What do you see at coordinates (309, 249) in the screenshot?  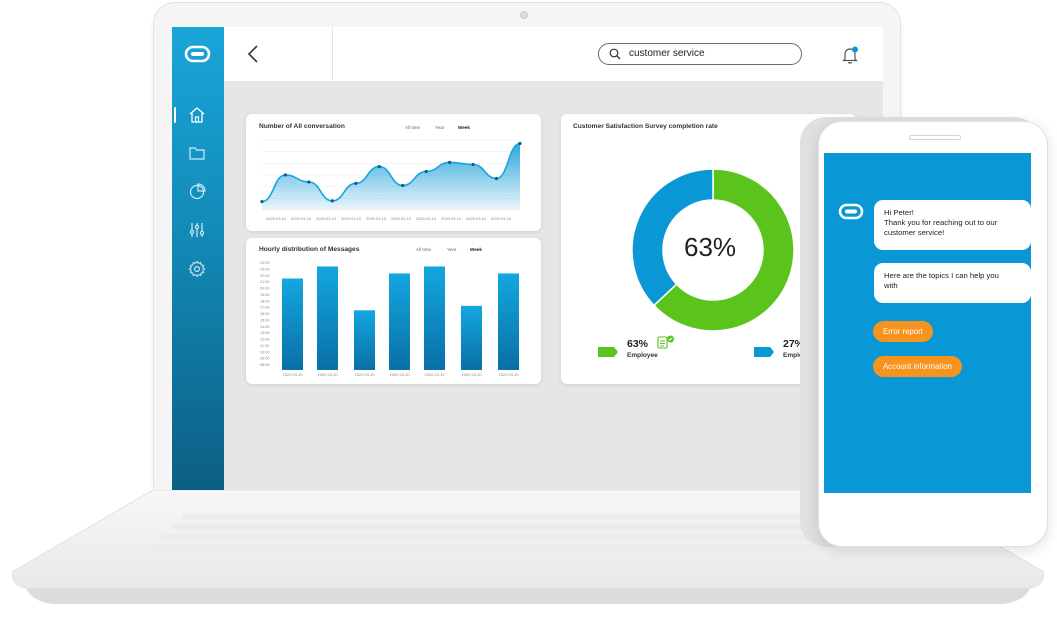 I see `chart-title: Hourly distribution of Messages` at bounding box center [309, 249].